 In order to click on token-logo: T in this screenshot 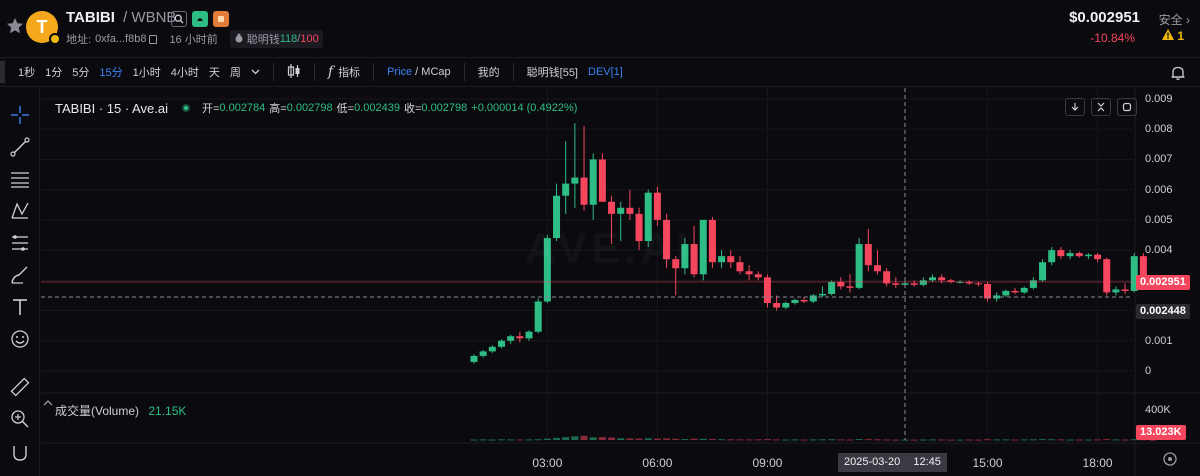, I will do `click(42, 27)`.